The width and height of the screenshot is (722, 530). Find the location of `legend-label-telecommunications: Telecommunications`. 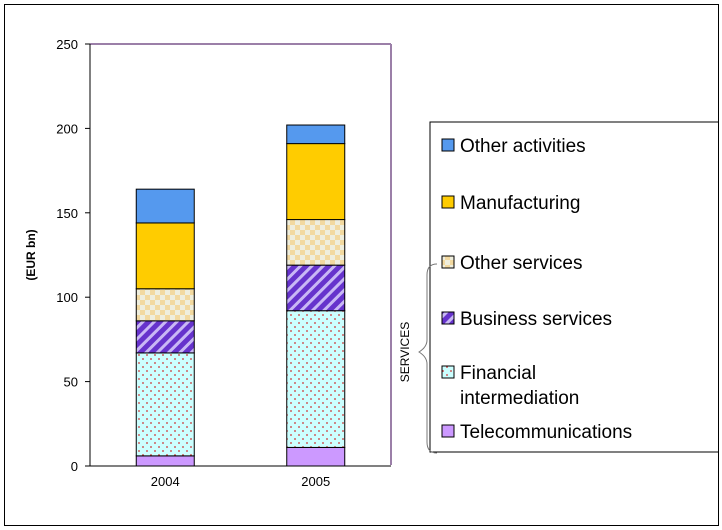

legend-label-telecommunications: Telecommunications is located at coordinates (546, 432).